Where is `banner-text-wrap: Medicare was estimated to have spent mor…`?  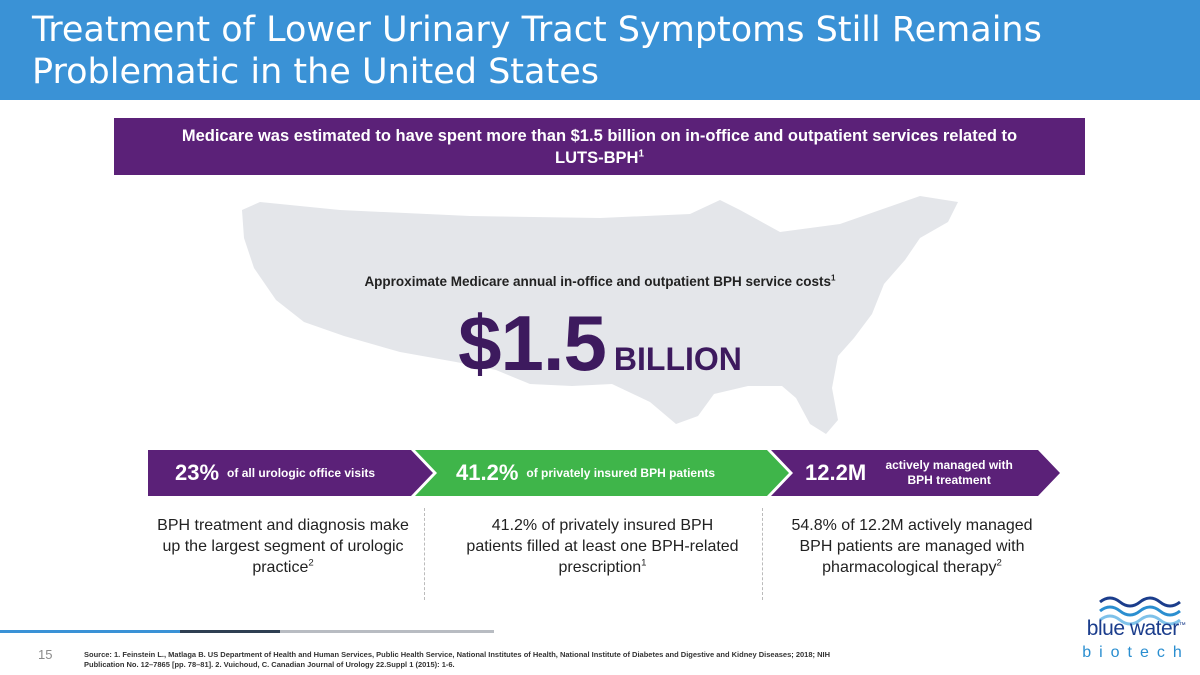
banner-text-wrap: Medicare was estimated to have spent mor… is located at coordinates (600, 147).